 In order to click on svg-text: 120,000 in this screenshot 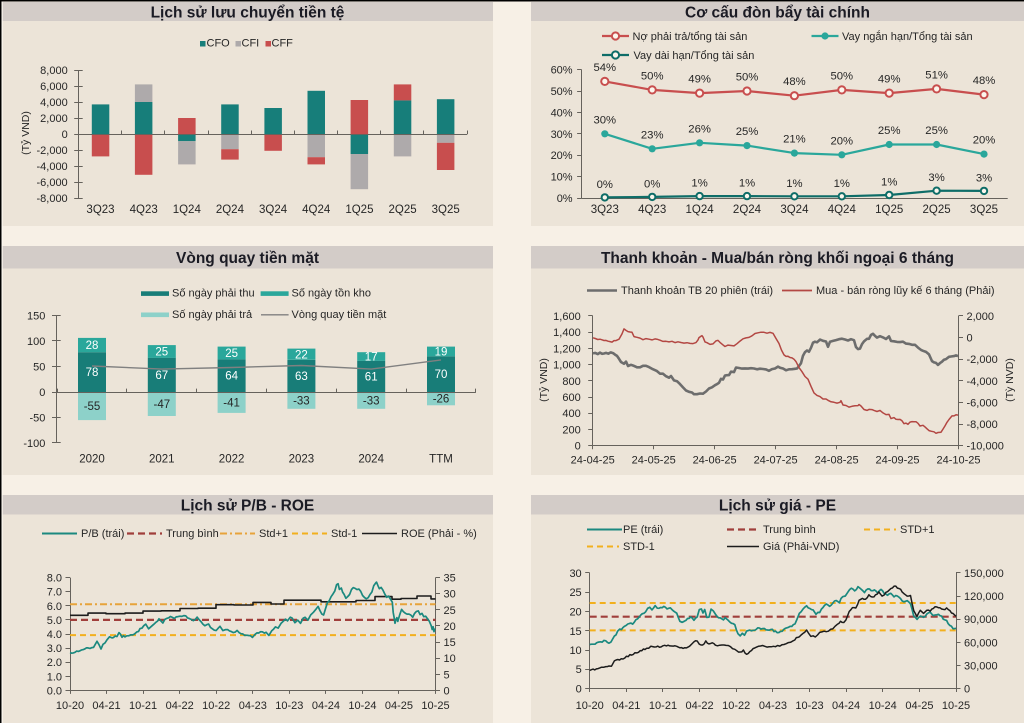, I will do `click(984, 597)`.